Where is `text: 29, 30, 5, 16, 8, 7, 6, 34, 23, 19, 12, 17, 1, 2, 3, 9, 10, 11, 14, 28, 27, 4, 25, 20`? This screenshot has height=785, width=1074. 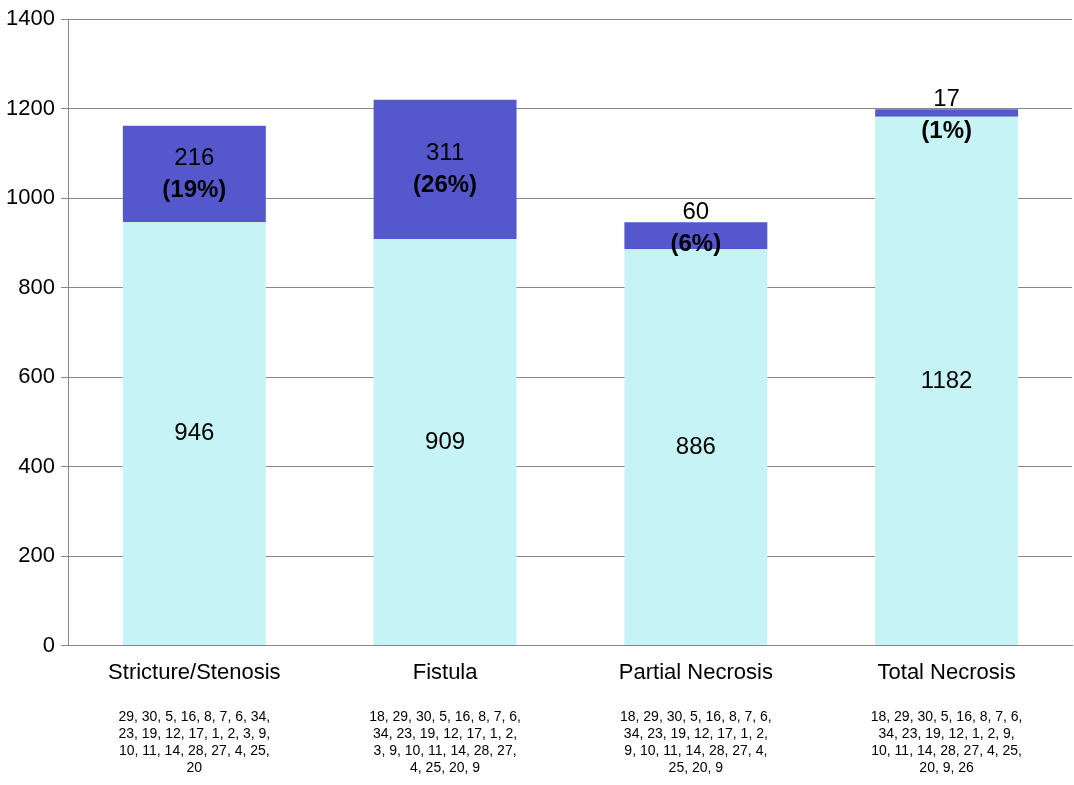
text: 29, 30, 5, 16, 8, 7, 6, 34, 23, 19, 12, 17, 1, 2, 3, 9, 10, 11, 14, 28, 27, 4, 25, 20 is located at coordinates (194, 741).